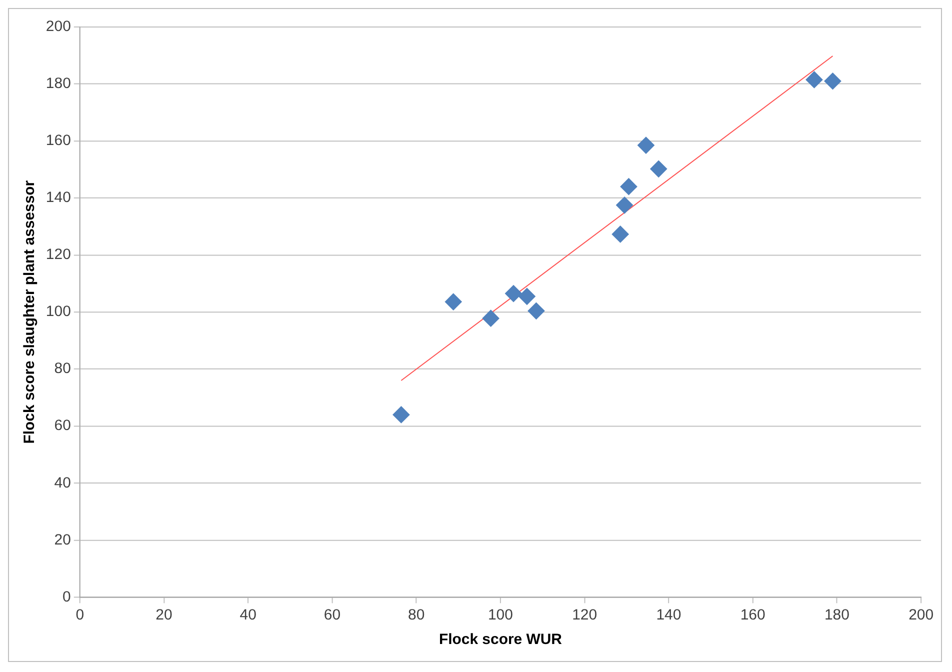 Image resolution: width=952 pixels, height=672 pixels. What do you see at coordinates (62, 369) in the screenshot?
I see `y-tick-label: 80` at bounding box center [62, 369].